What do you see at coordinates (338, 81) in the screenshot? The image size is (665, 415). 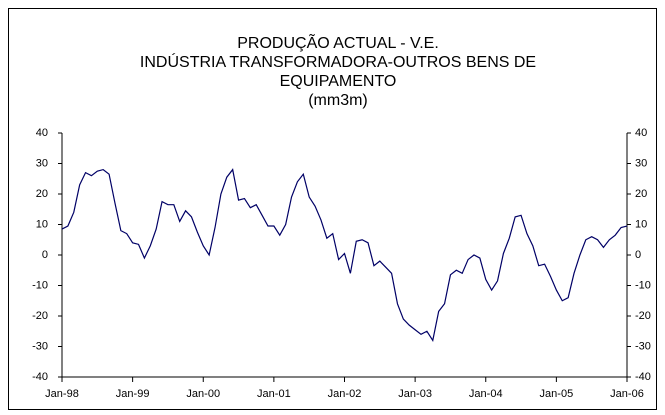 I see `chart-title: EQUIPAMENTO` at bounding box center [338, 81].